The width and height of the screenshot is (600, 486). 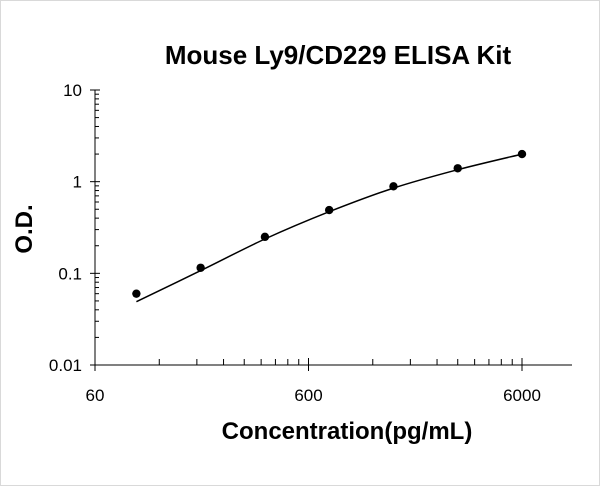 What do you see at coordinates (95, 395) in the screenshot?
I see `x-tick-label: 60` at bounding box center [95, 395].